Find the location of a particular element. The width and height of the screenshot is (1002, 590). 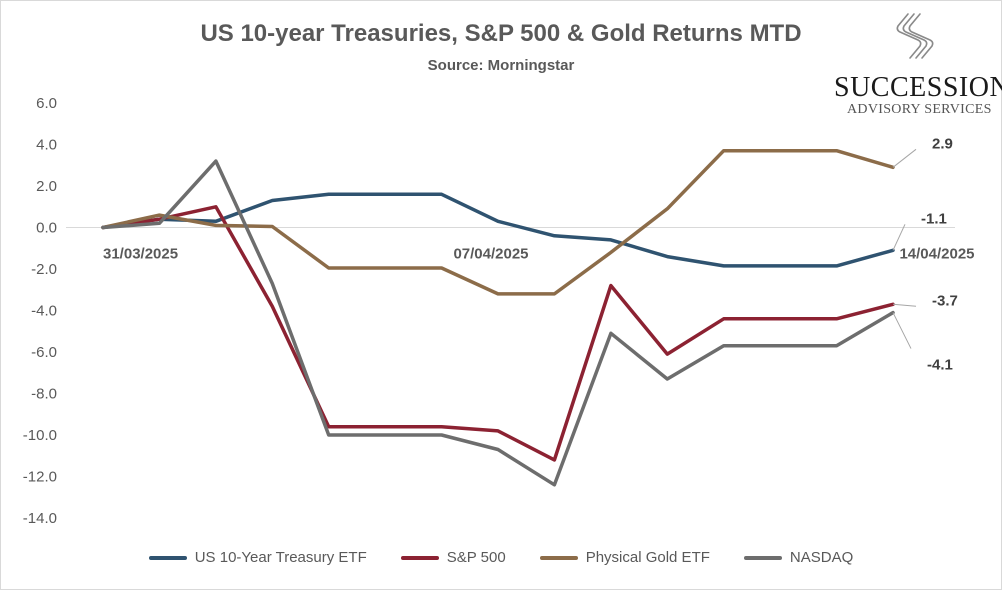

date-label: 07/04/2025 is located at coordinates (490, 254).